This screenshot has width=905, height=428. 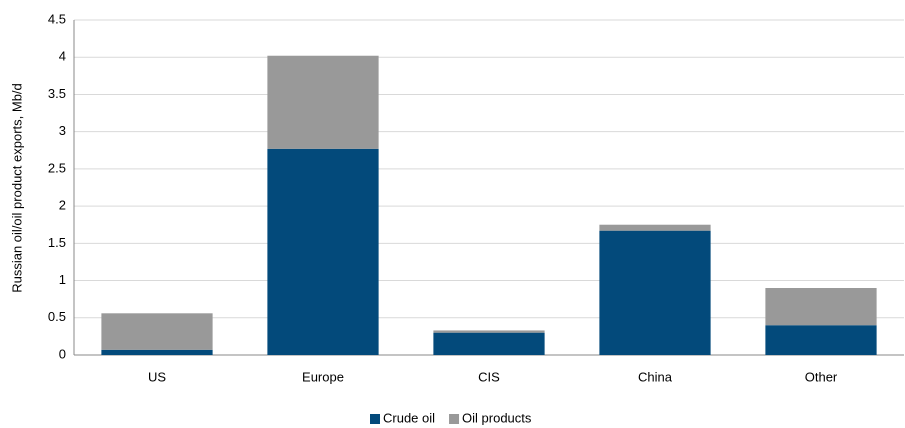 I want to click on x-tick-label: US, so click(x=157, y=376).